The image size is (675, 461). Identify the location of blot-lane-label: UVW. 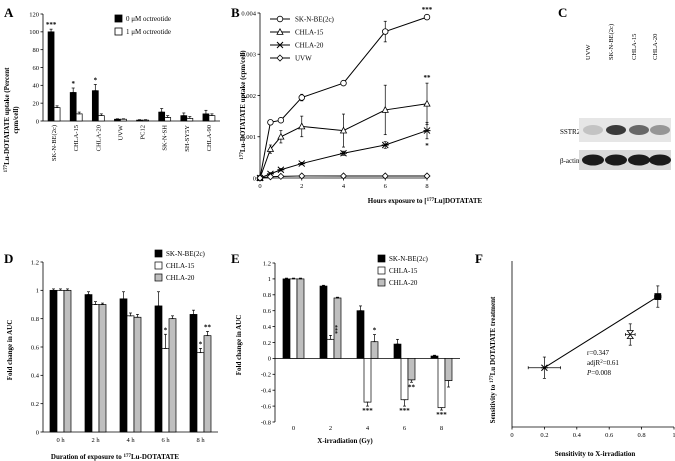
(588, 52).